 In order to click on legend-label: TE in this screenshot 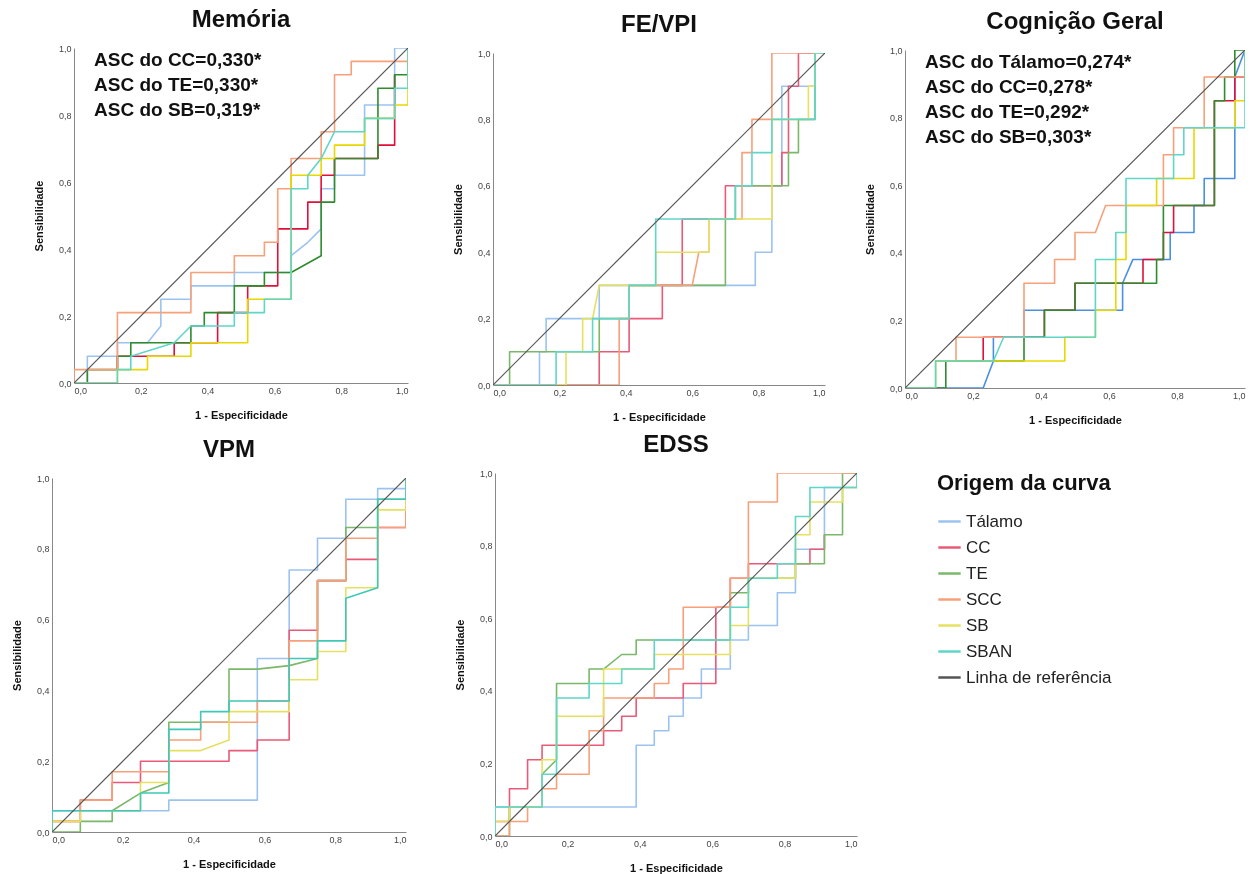, I will do `click(977, 573)`.